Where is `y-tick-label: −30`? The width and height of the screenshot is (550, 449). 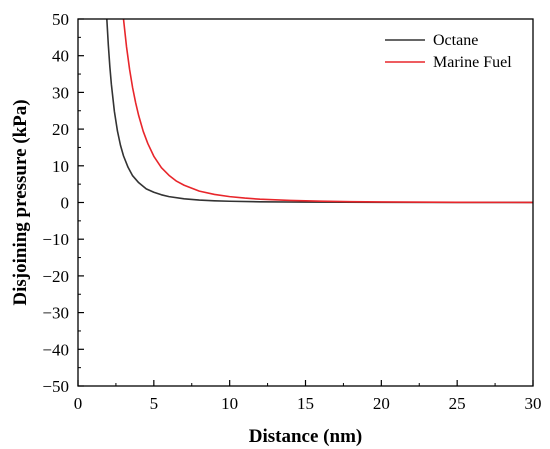
y-tick-label: −30 is located at coordinates (55, 313).